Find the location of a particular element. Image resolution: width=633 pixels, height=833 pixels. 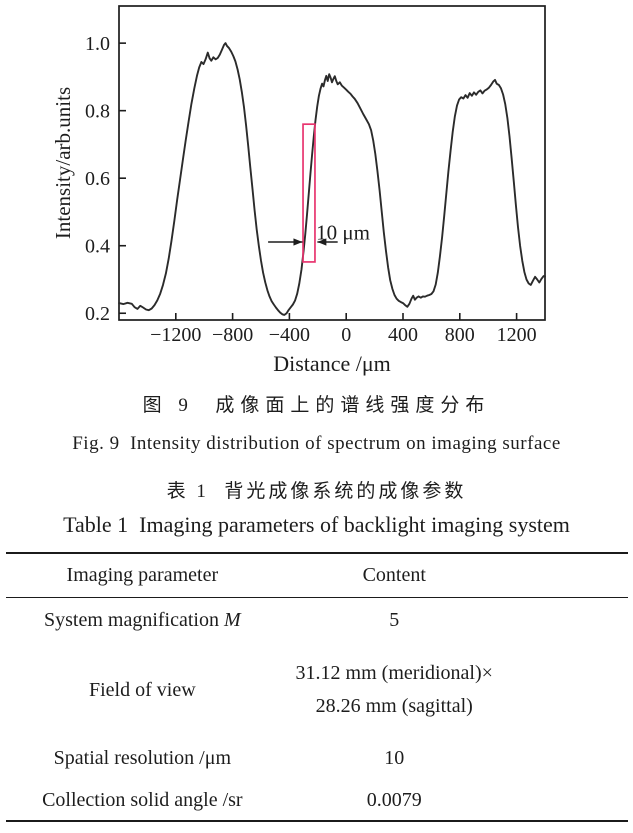

content-cell: 5 is located at coordinates (394, 620).